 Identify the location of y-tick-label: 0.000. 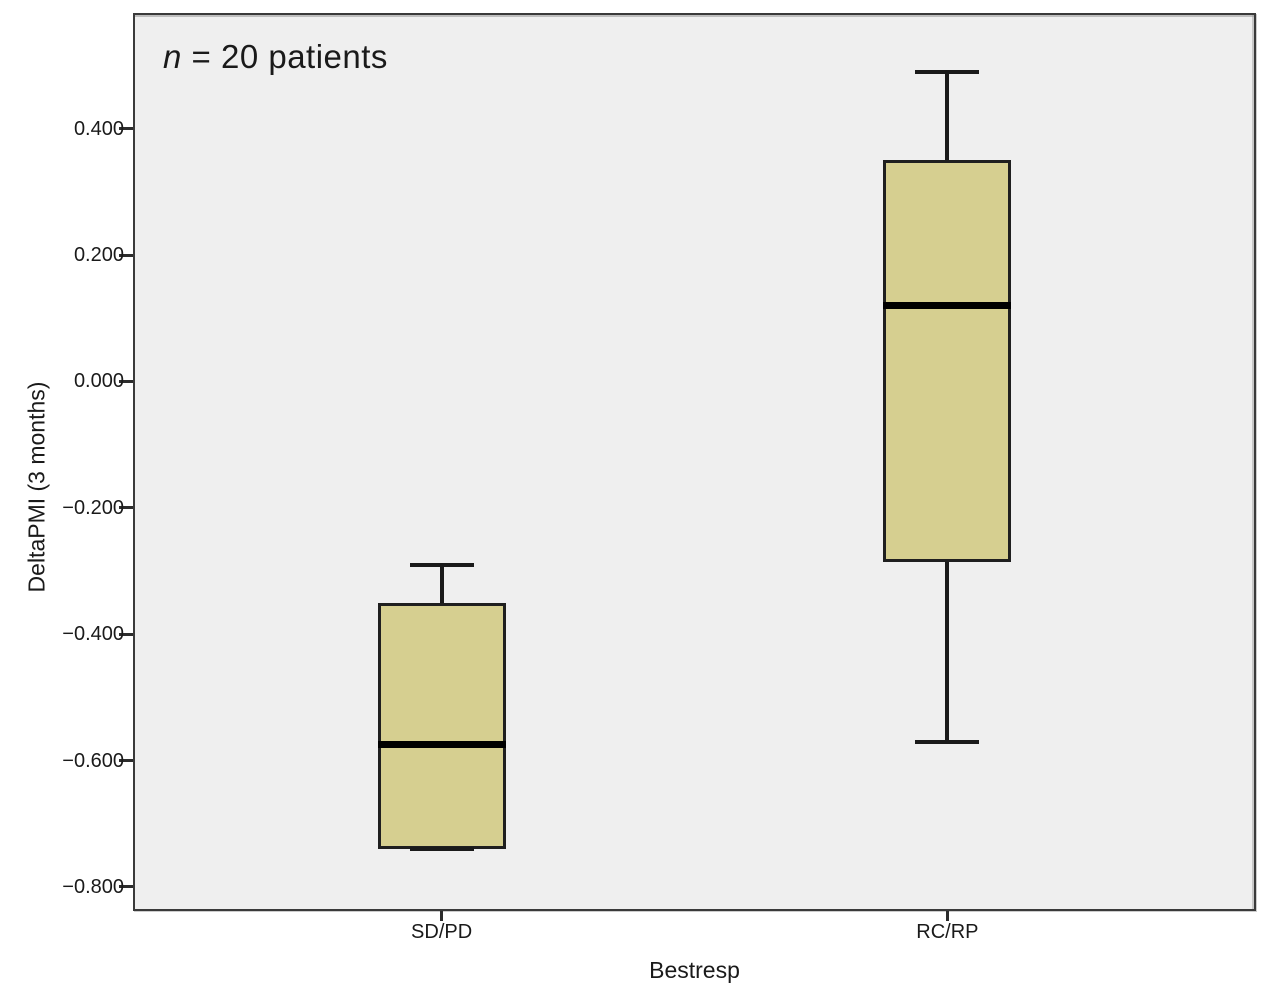
(98, 381).